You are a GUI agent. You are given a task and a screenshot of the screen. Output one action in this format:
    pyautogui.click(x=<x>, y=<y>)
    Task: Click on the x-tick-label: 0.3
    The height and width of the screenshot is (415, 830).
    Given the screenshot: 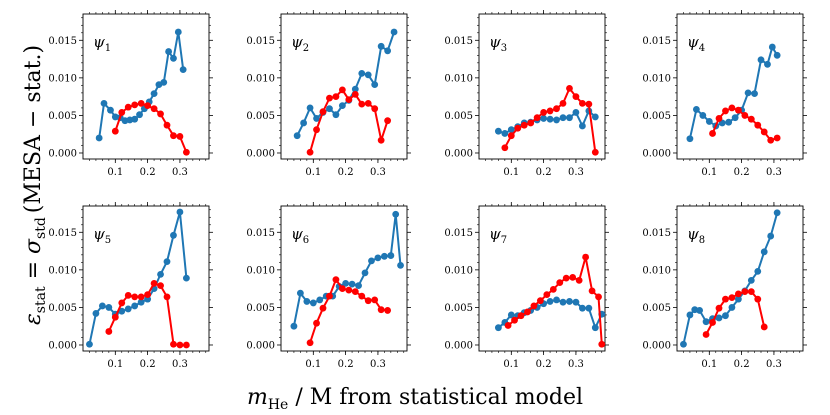 What is the action you would take?
    pyautogui.click(x=576, y=364)
    